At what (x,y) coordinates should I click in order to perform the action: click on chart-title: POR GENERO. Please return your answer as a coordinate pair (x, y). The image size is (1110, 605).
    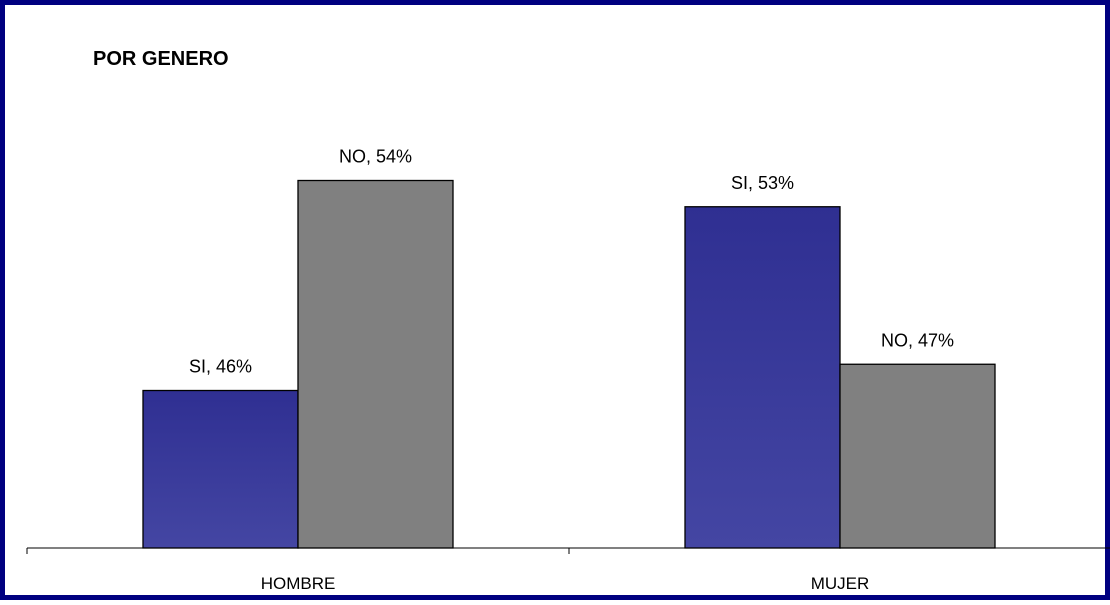
    Looking at the image, I should click on (161, 59).